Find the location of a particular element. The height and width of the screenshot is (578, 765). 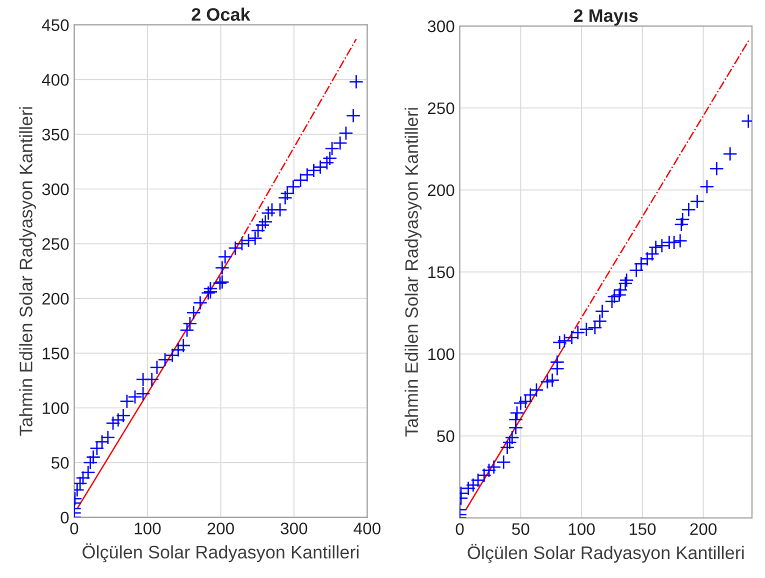

x-tick-label: 50 is located at coordinates (521, 529).